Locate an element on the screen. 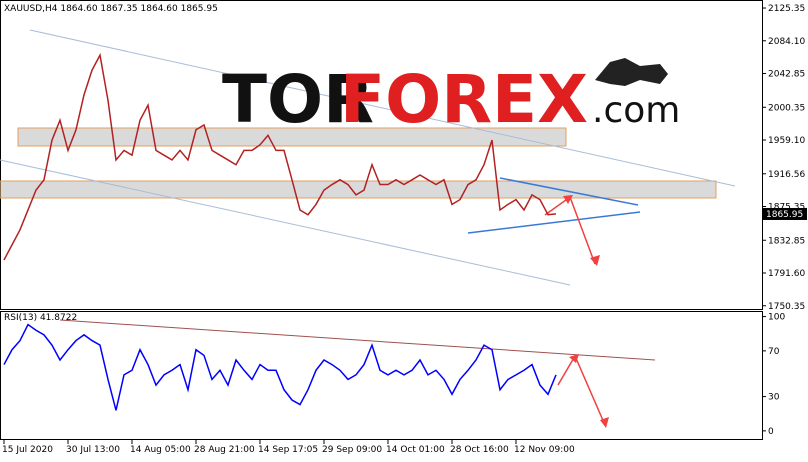  rsi-trend-line is located at coordinates (357, 340).